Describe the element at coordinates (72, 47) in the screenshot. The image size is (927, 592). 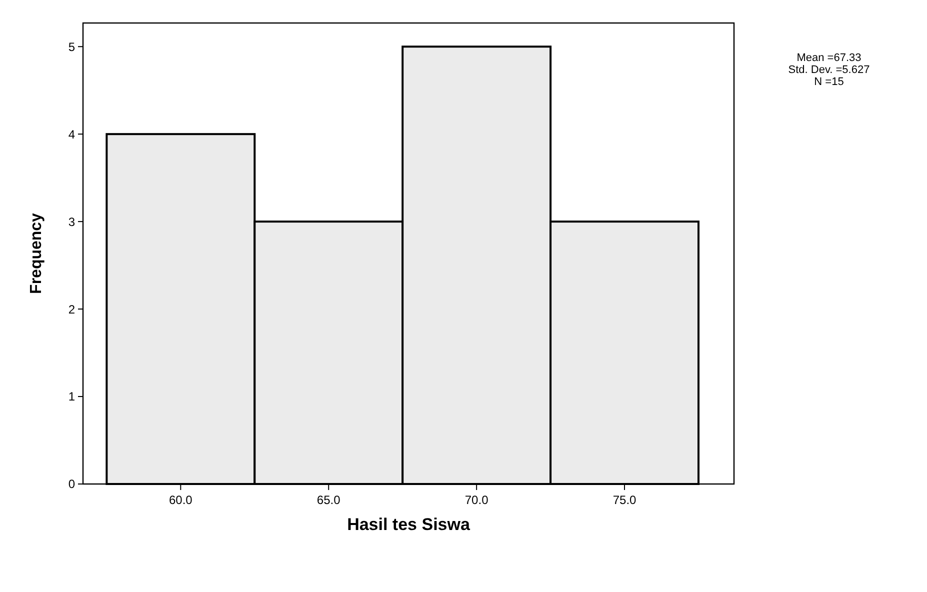
I see `y-tick-label: 5` at that location.